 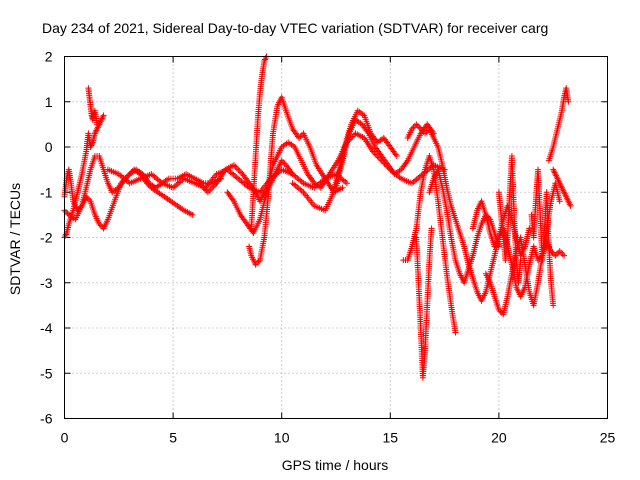 What do you see at coordinates (46, 283) in the screenshot?
I see `y-tick-label: -3` at bounding box center [46, 283].